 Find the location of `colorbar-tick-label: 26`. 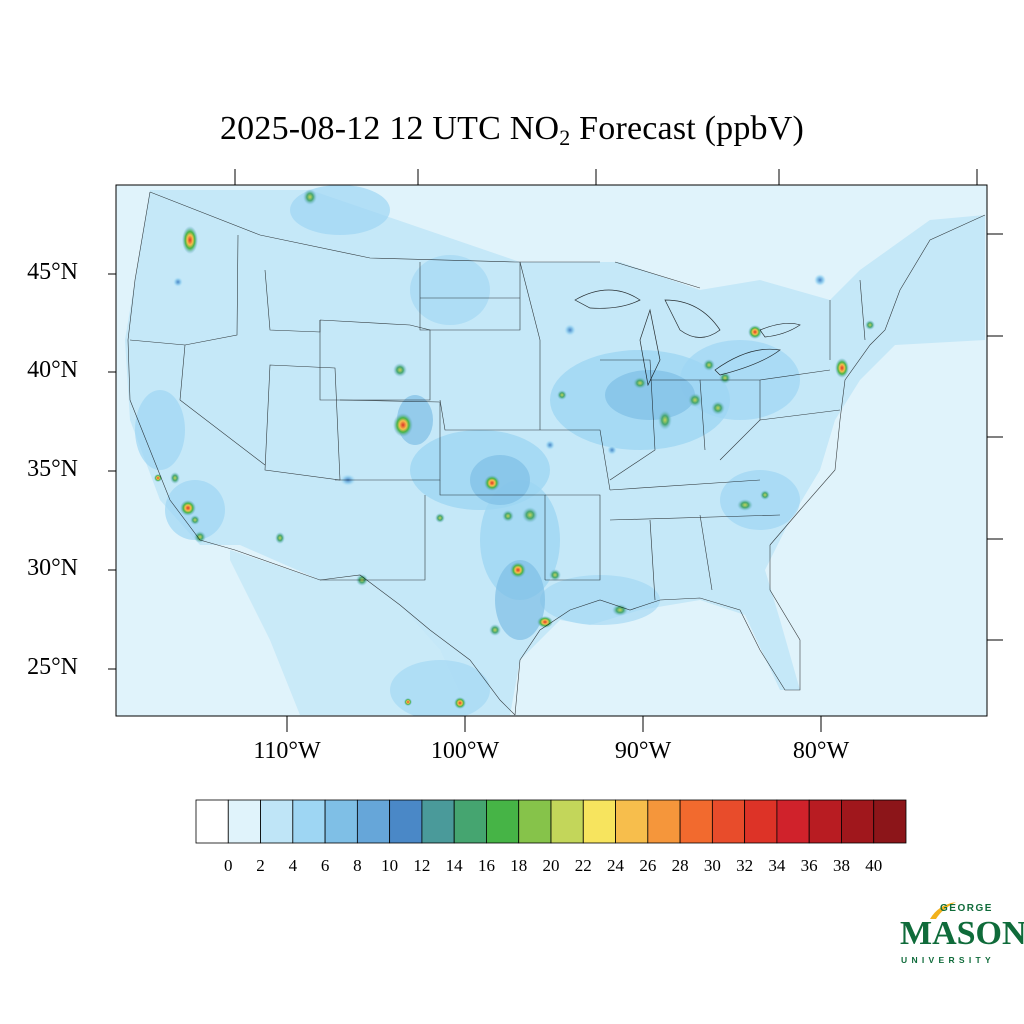

colorbar-tick-label: 26 is located at coordinates (648, 865).